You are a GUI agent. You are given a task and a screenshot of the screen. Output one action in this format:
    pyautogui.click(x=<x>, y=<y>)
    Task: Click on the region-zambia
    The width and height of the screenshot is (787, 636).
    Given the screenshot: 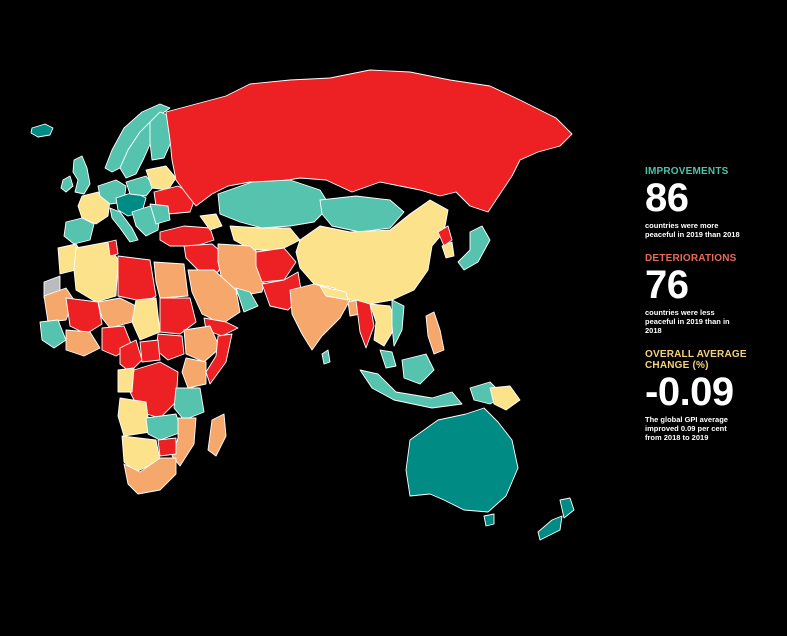 What is the action you would take?
    pyautogui.click(x=164, y=427)
    